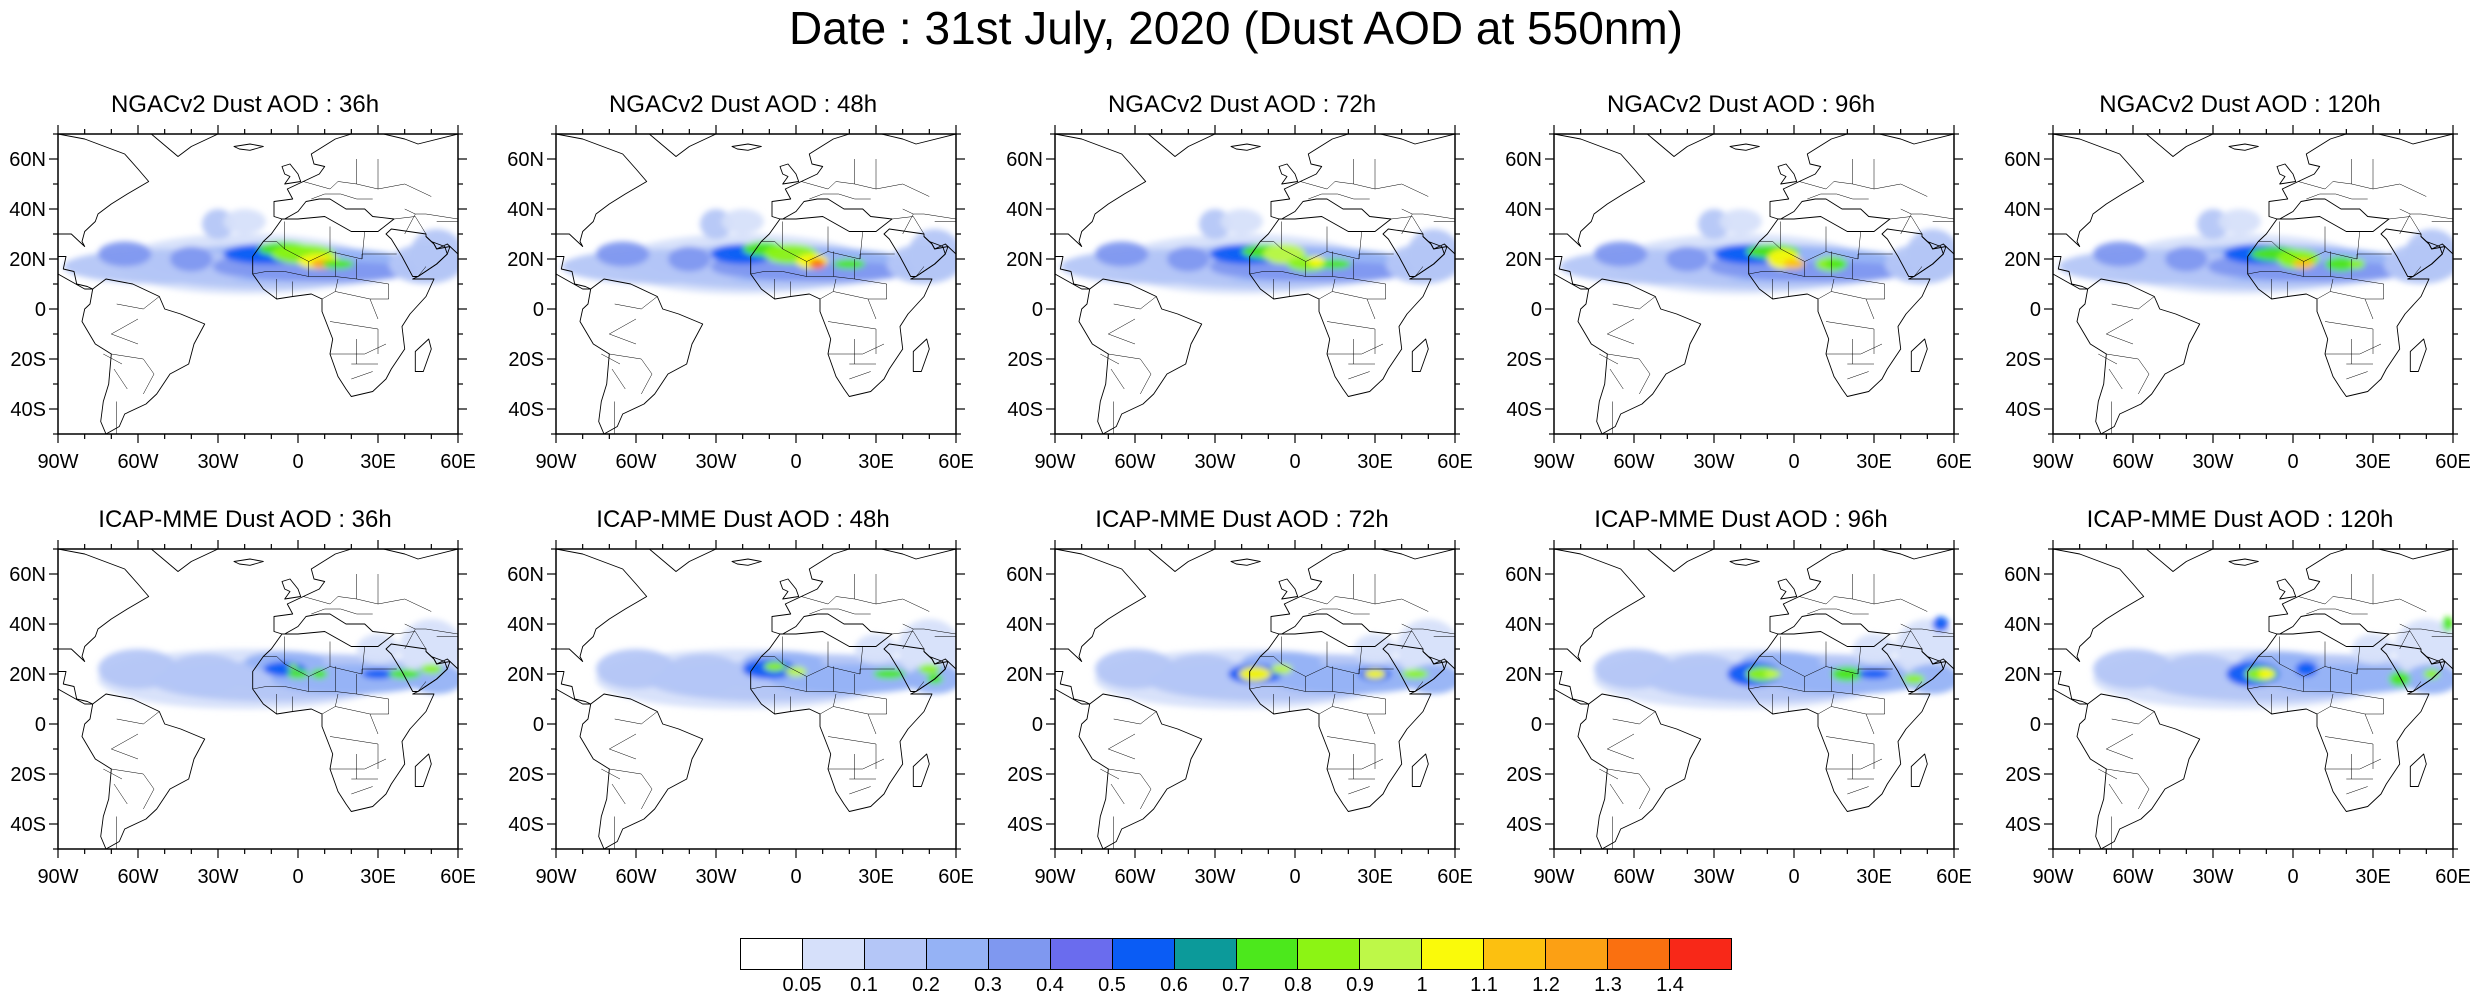 The width and height of the screenshot is (2472, 997). I want to click on dust-aod-map: 90W 60W 30W 0 30E 60E 60N 40N 20N 0 20S 40S, so click(1239, 299).